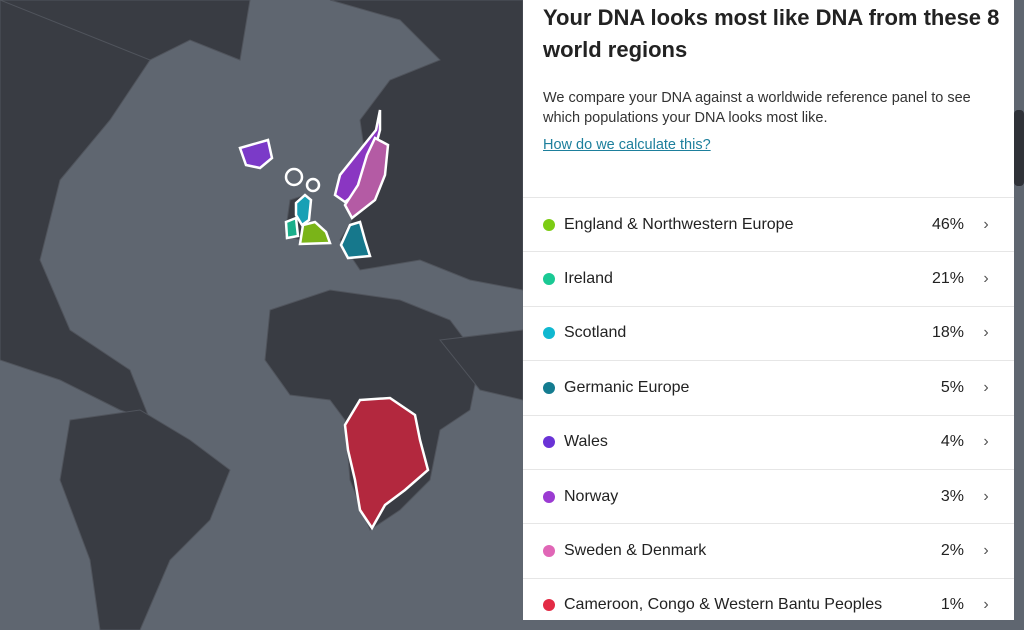 Image resolution: width=1024 pixels, height=630 pixels. I want to click on region-cameroon-congo, so click(386, 463).